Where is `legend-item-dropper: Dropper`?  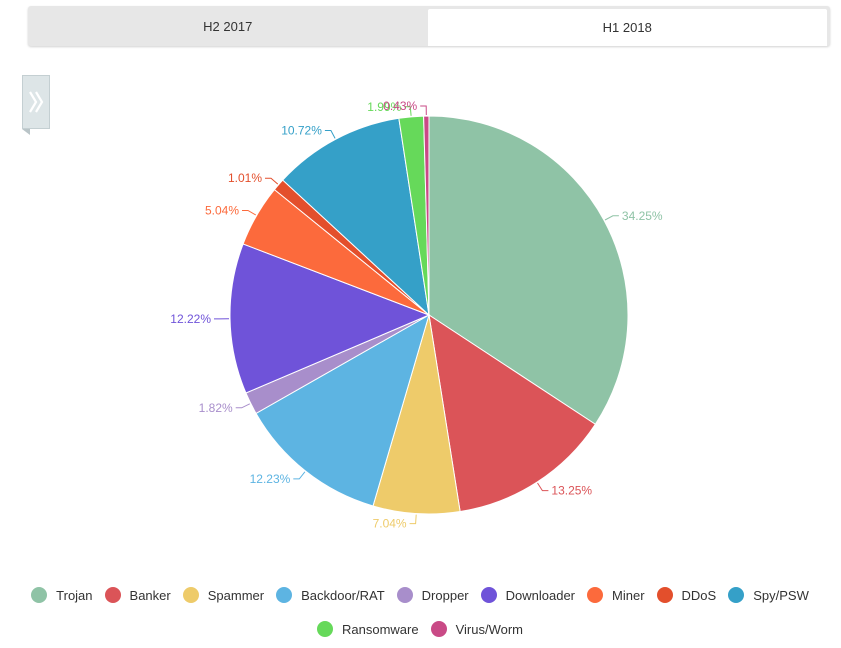 legend-item-dropper: Dropper is located at coordinates (432, 595).